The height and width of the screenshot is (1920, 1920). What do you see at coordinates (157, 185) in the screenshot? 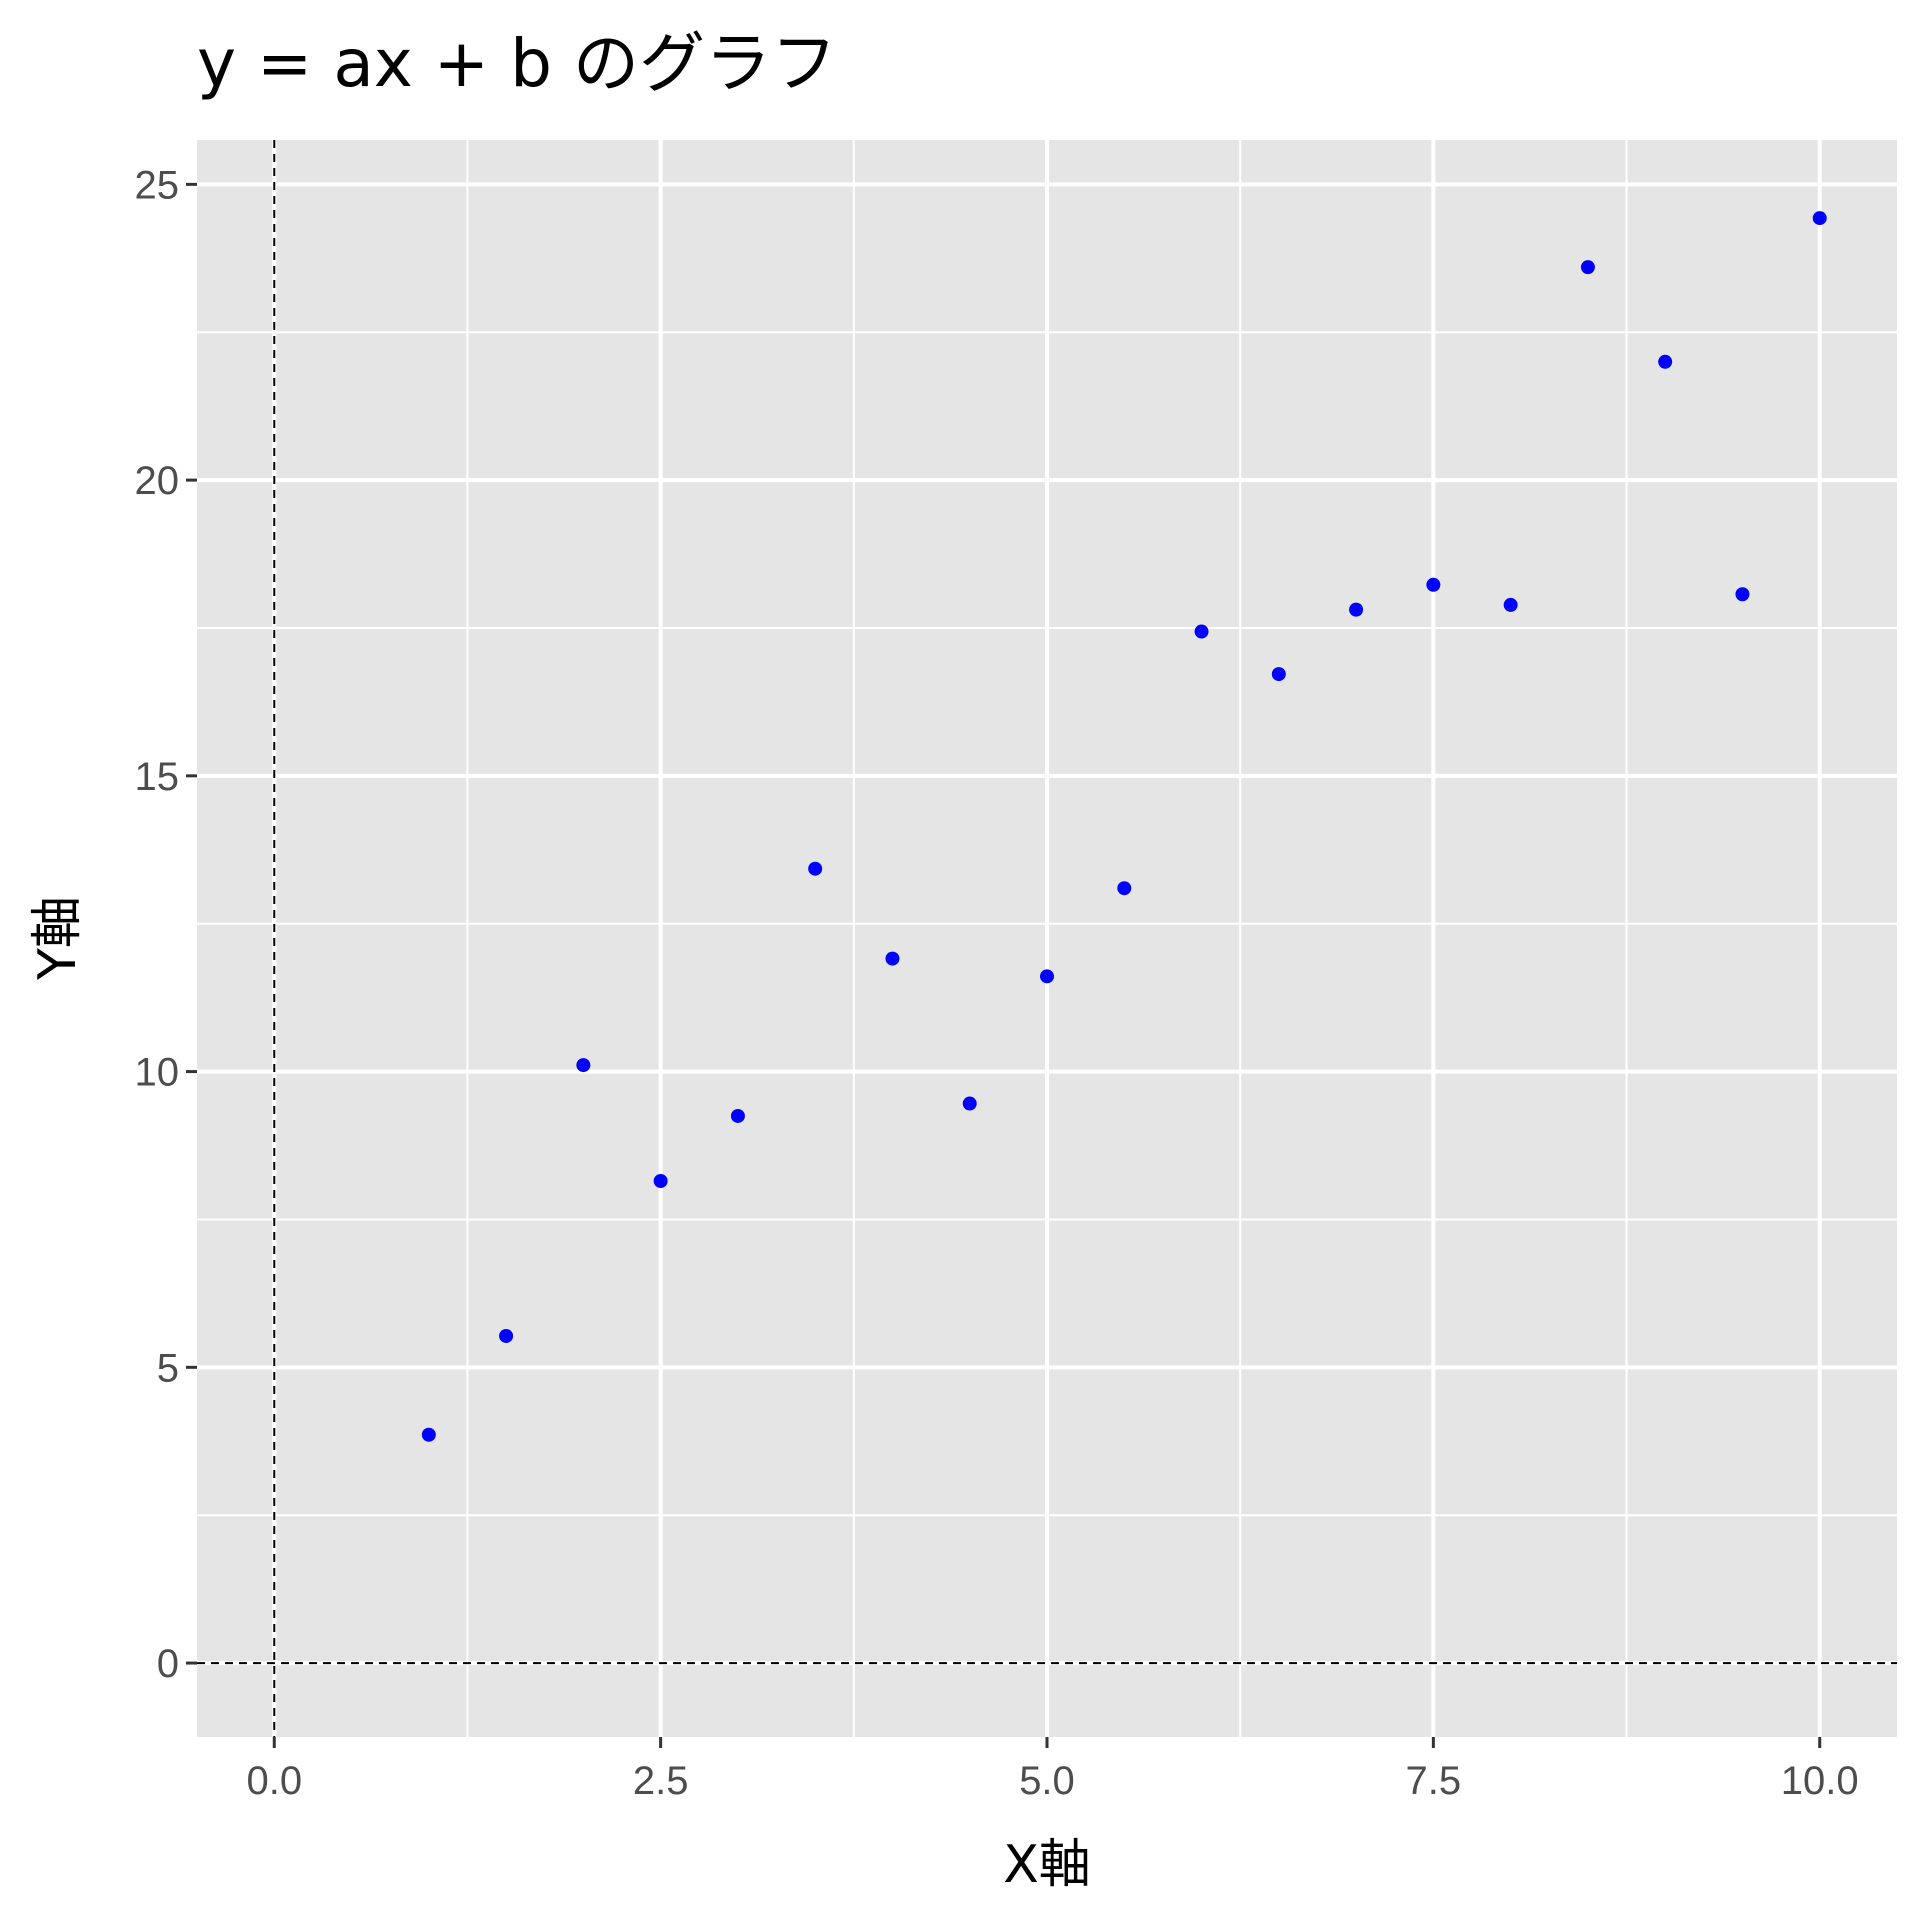
I see `y-tick-label: 25` at bounding box center [157, 185].